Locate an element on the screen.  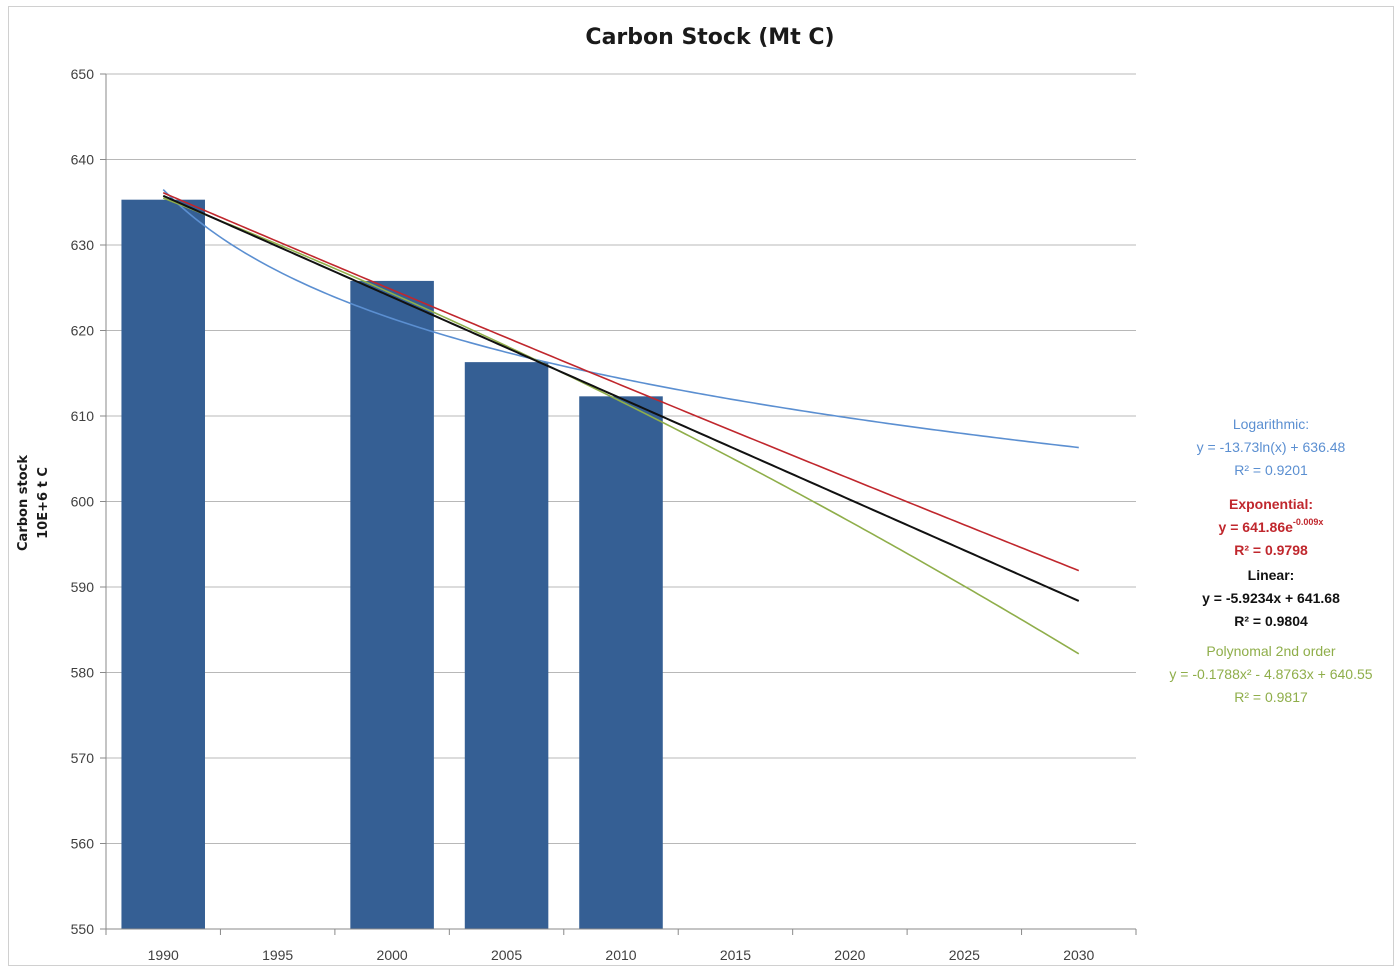
x-tick-label: 2005 is located at coordinates (506, 955).